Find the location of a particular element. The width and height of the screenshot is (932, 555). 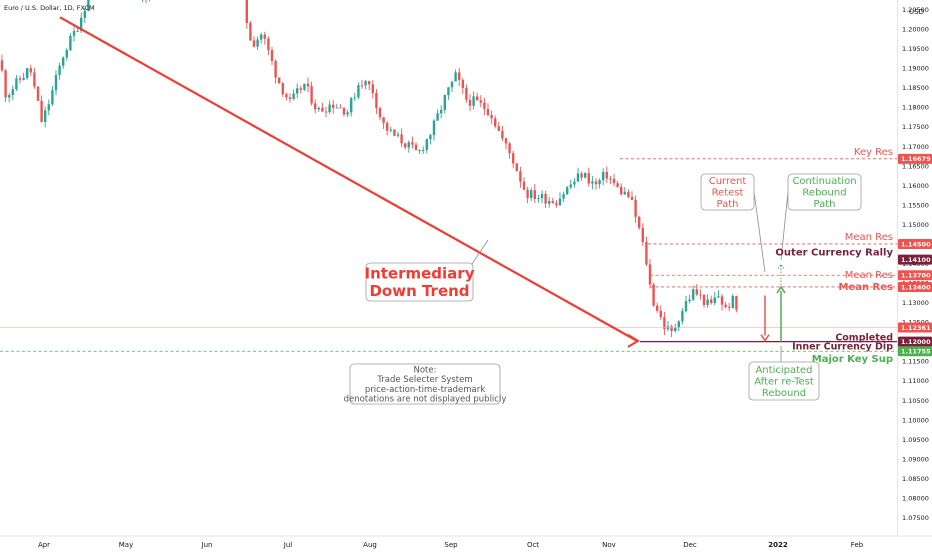

price-tick-label: 1.18500 is located at coordinates (915, 88).